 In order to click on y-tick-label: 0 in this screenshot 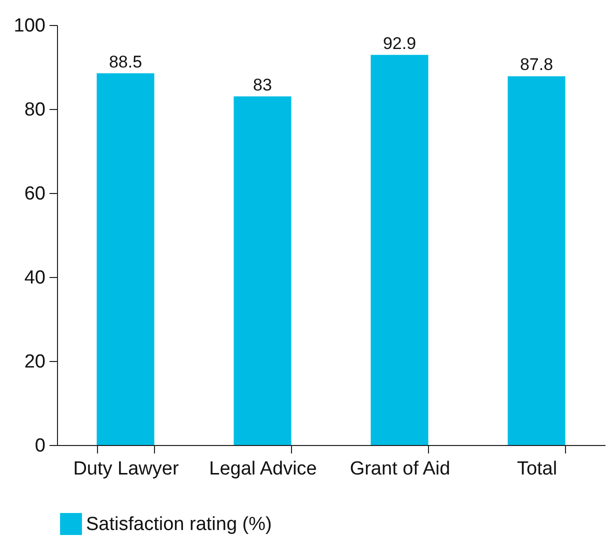, I will do `click(40, 446)`.